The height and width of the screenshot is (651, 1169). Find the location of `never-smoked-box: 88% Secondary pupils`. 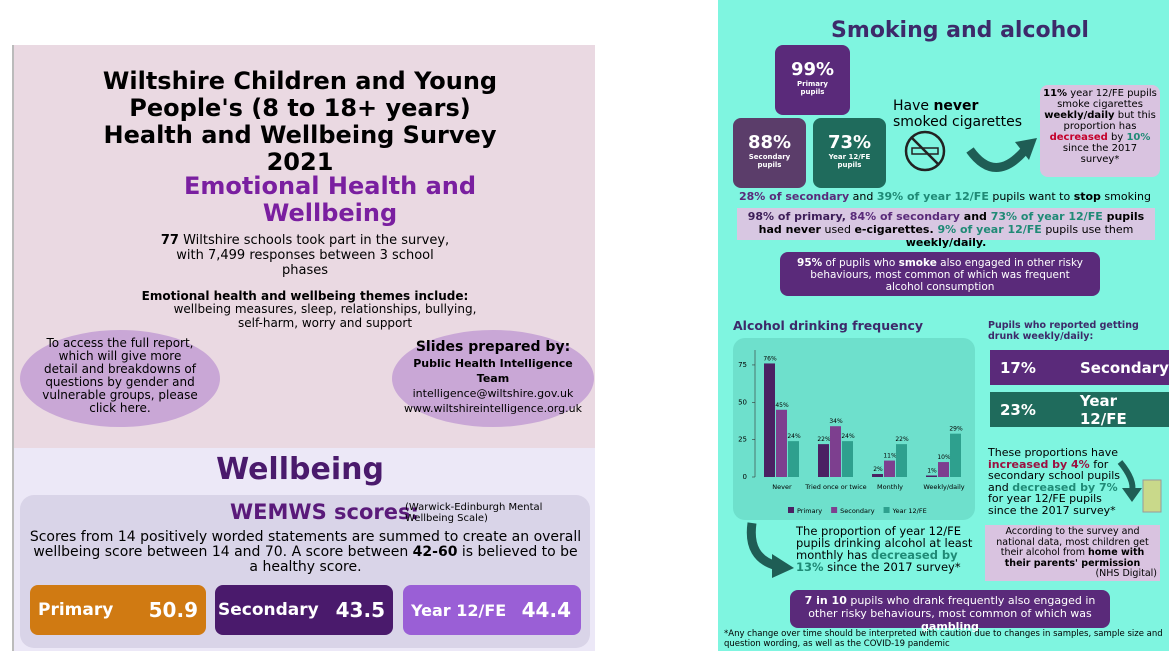

never-smoked-box: 88% Secondary pupils is located at coordinates (769, 153).